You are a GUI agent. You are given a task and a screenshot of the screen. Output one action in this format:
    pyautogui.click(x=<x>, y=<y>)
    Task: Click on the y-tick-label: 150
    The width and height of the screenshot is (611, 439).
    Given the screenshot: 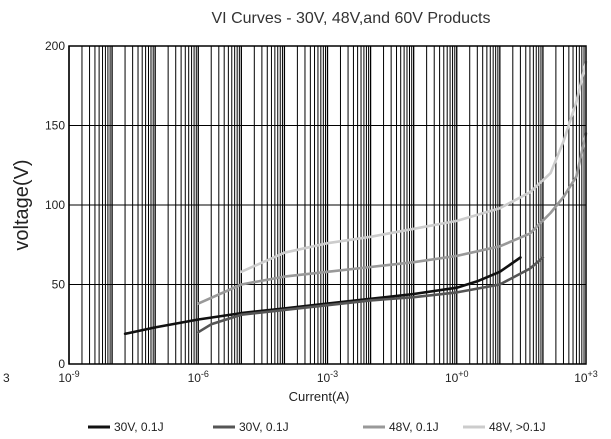 What is the action you would take?
    pyautogui.click(x=55, y=126)
    